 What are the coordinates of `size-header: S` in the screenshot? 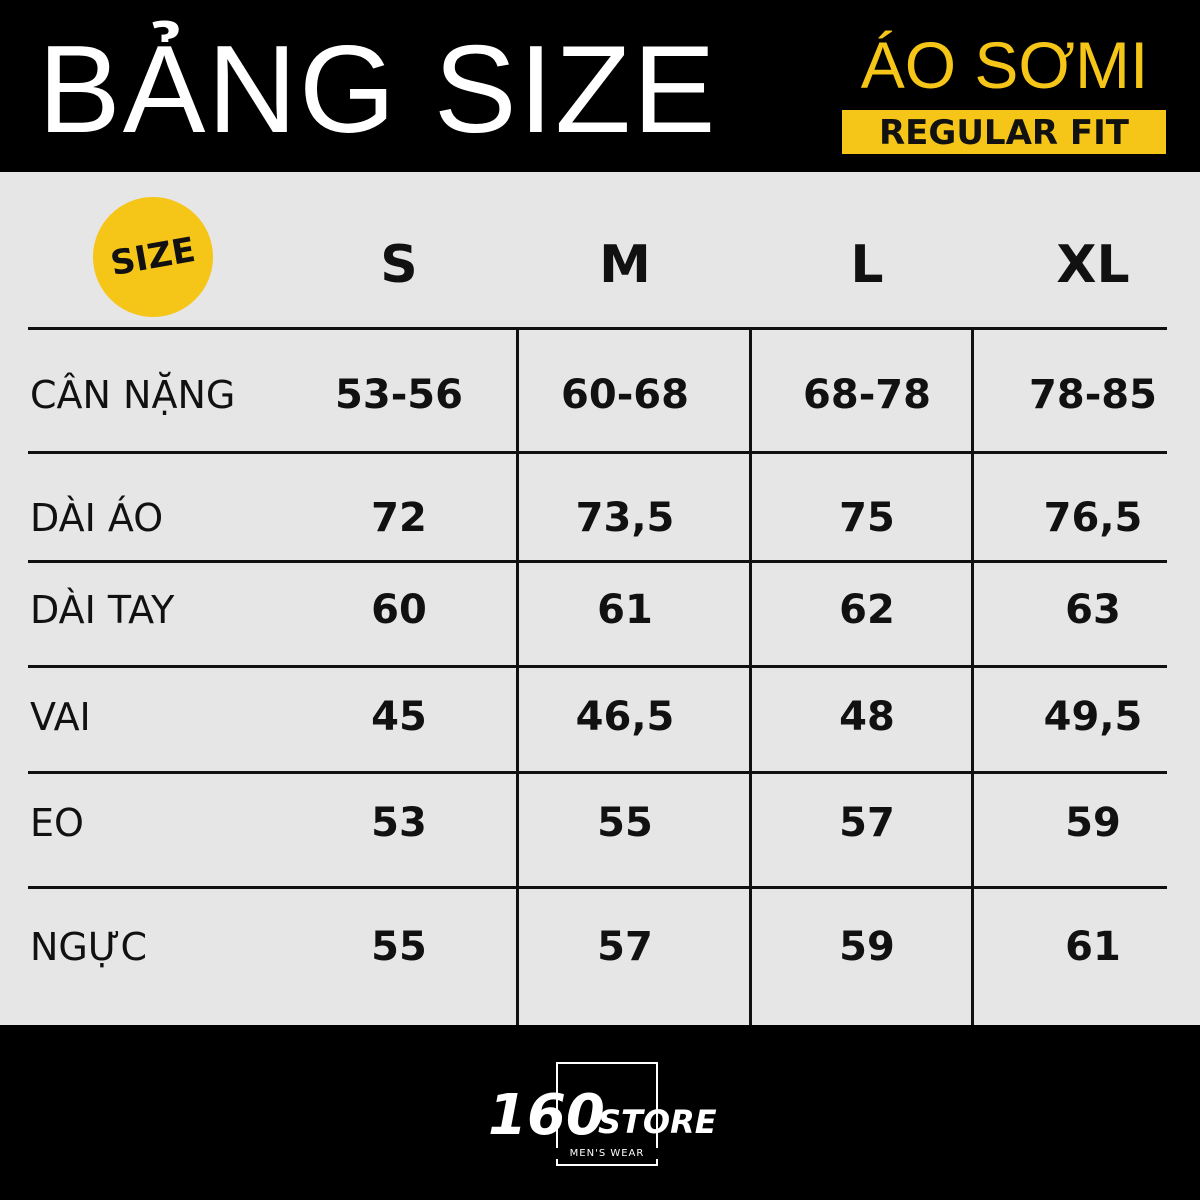 It's located at (399, 265).